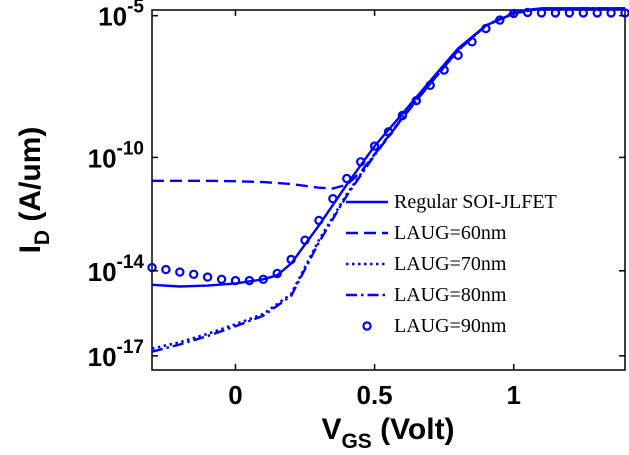  What do you see at coordinates (450, 326) in the screenshot?
I see `legend-label: LAUG=90nm` at bounding box center [450, 326].